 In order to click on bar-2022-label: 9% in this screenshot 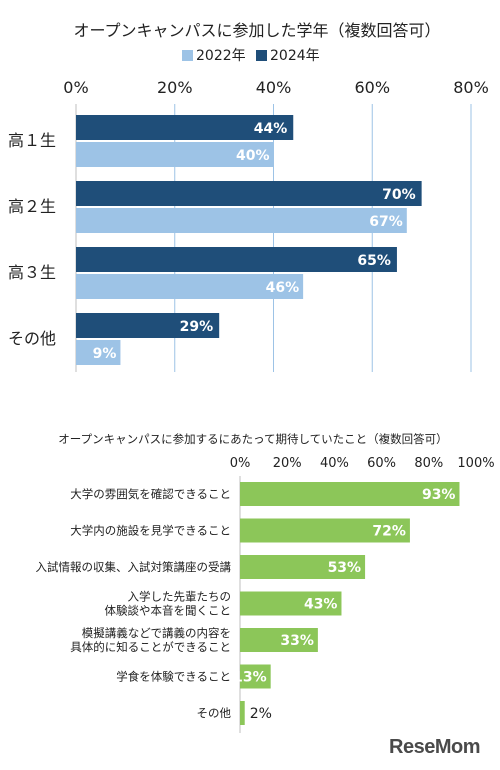, I will do `click(105, 354)`.